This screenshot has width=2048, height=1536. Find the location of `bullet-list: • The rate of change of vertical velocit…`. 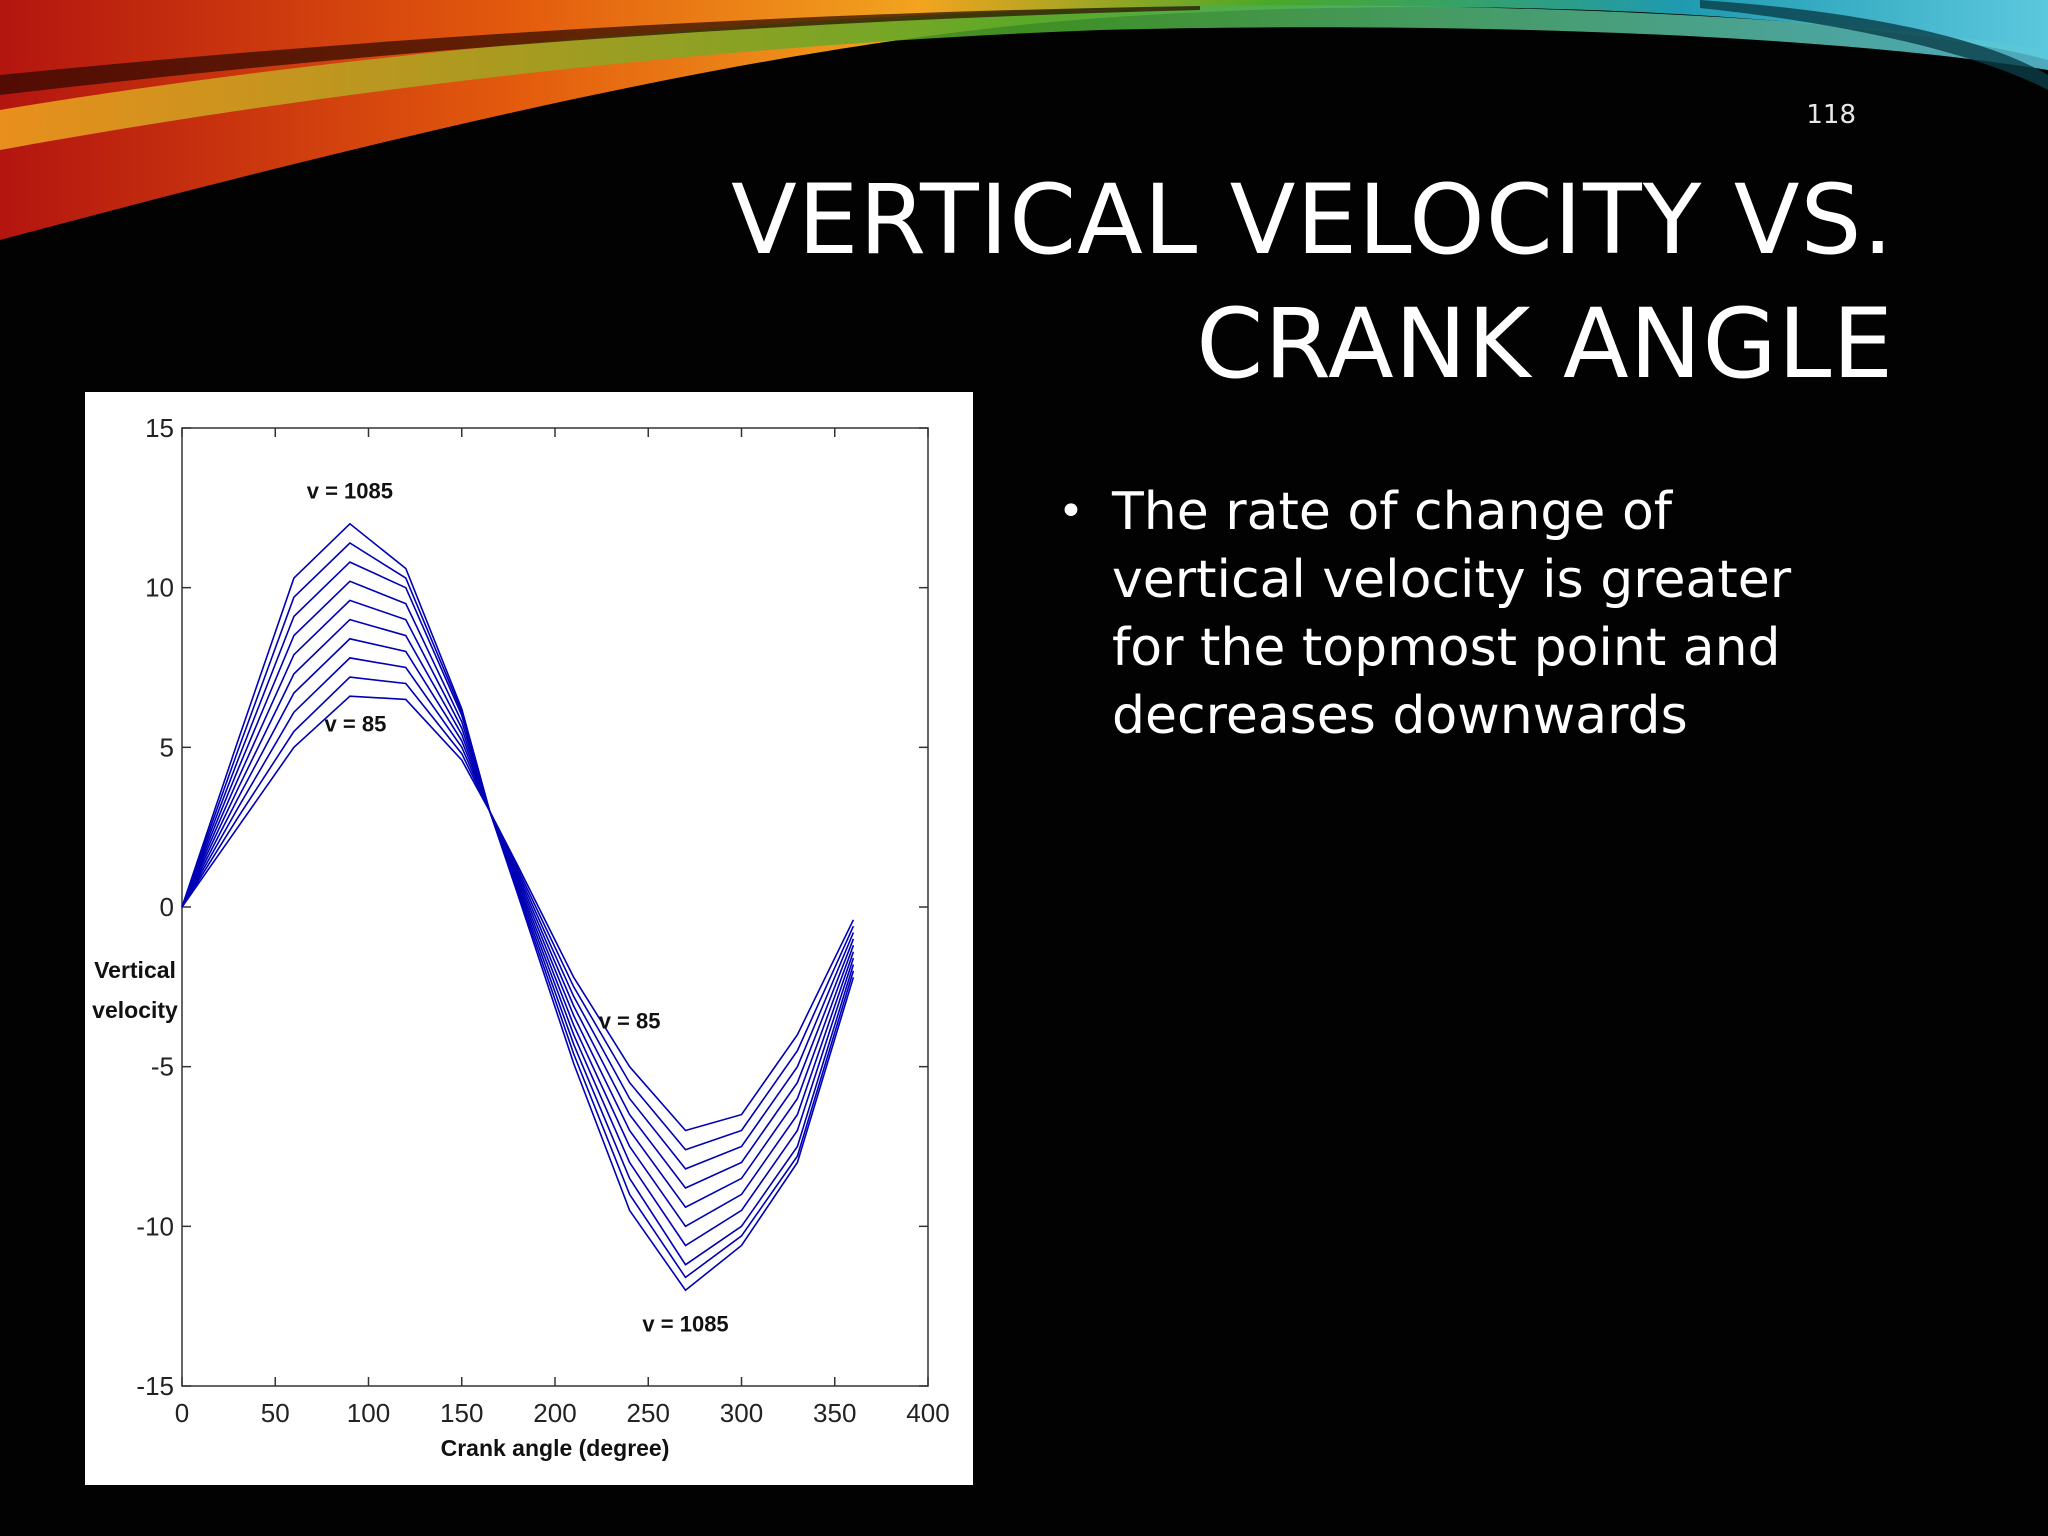

bullet-list: • The rate of change of vertical velocit… is located at coordinates (1468, 614).